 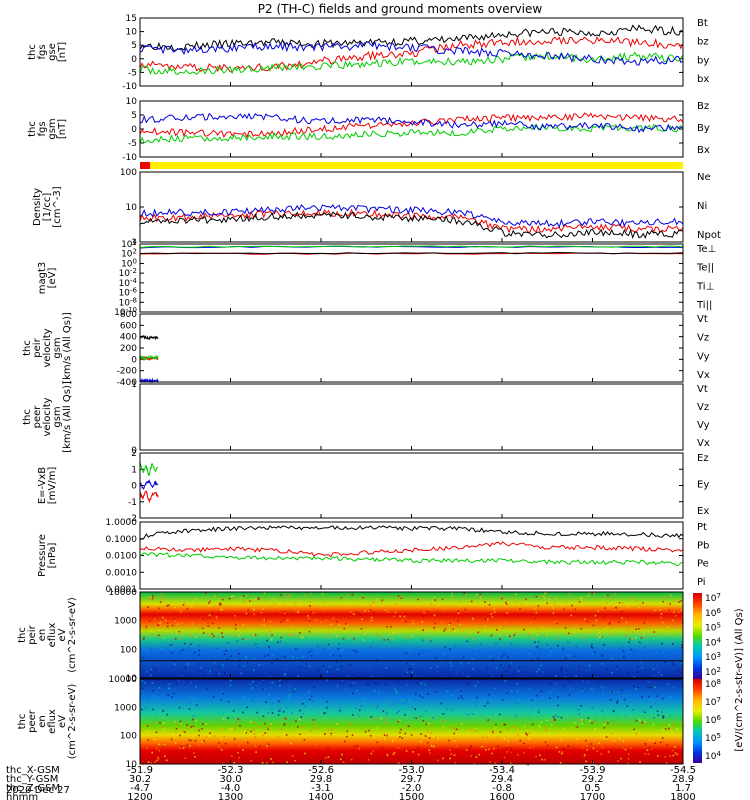 What do you see at coordinates (122, 557) in the screenshot?
I see `ytick-label-pressure: 0.0100` at bounding box center [122, 557].